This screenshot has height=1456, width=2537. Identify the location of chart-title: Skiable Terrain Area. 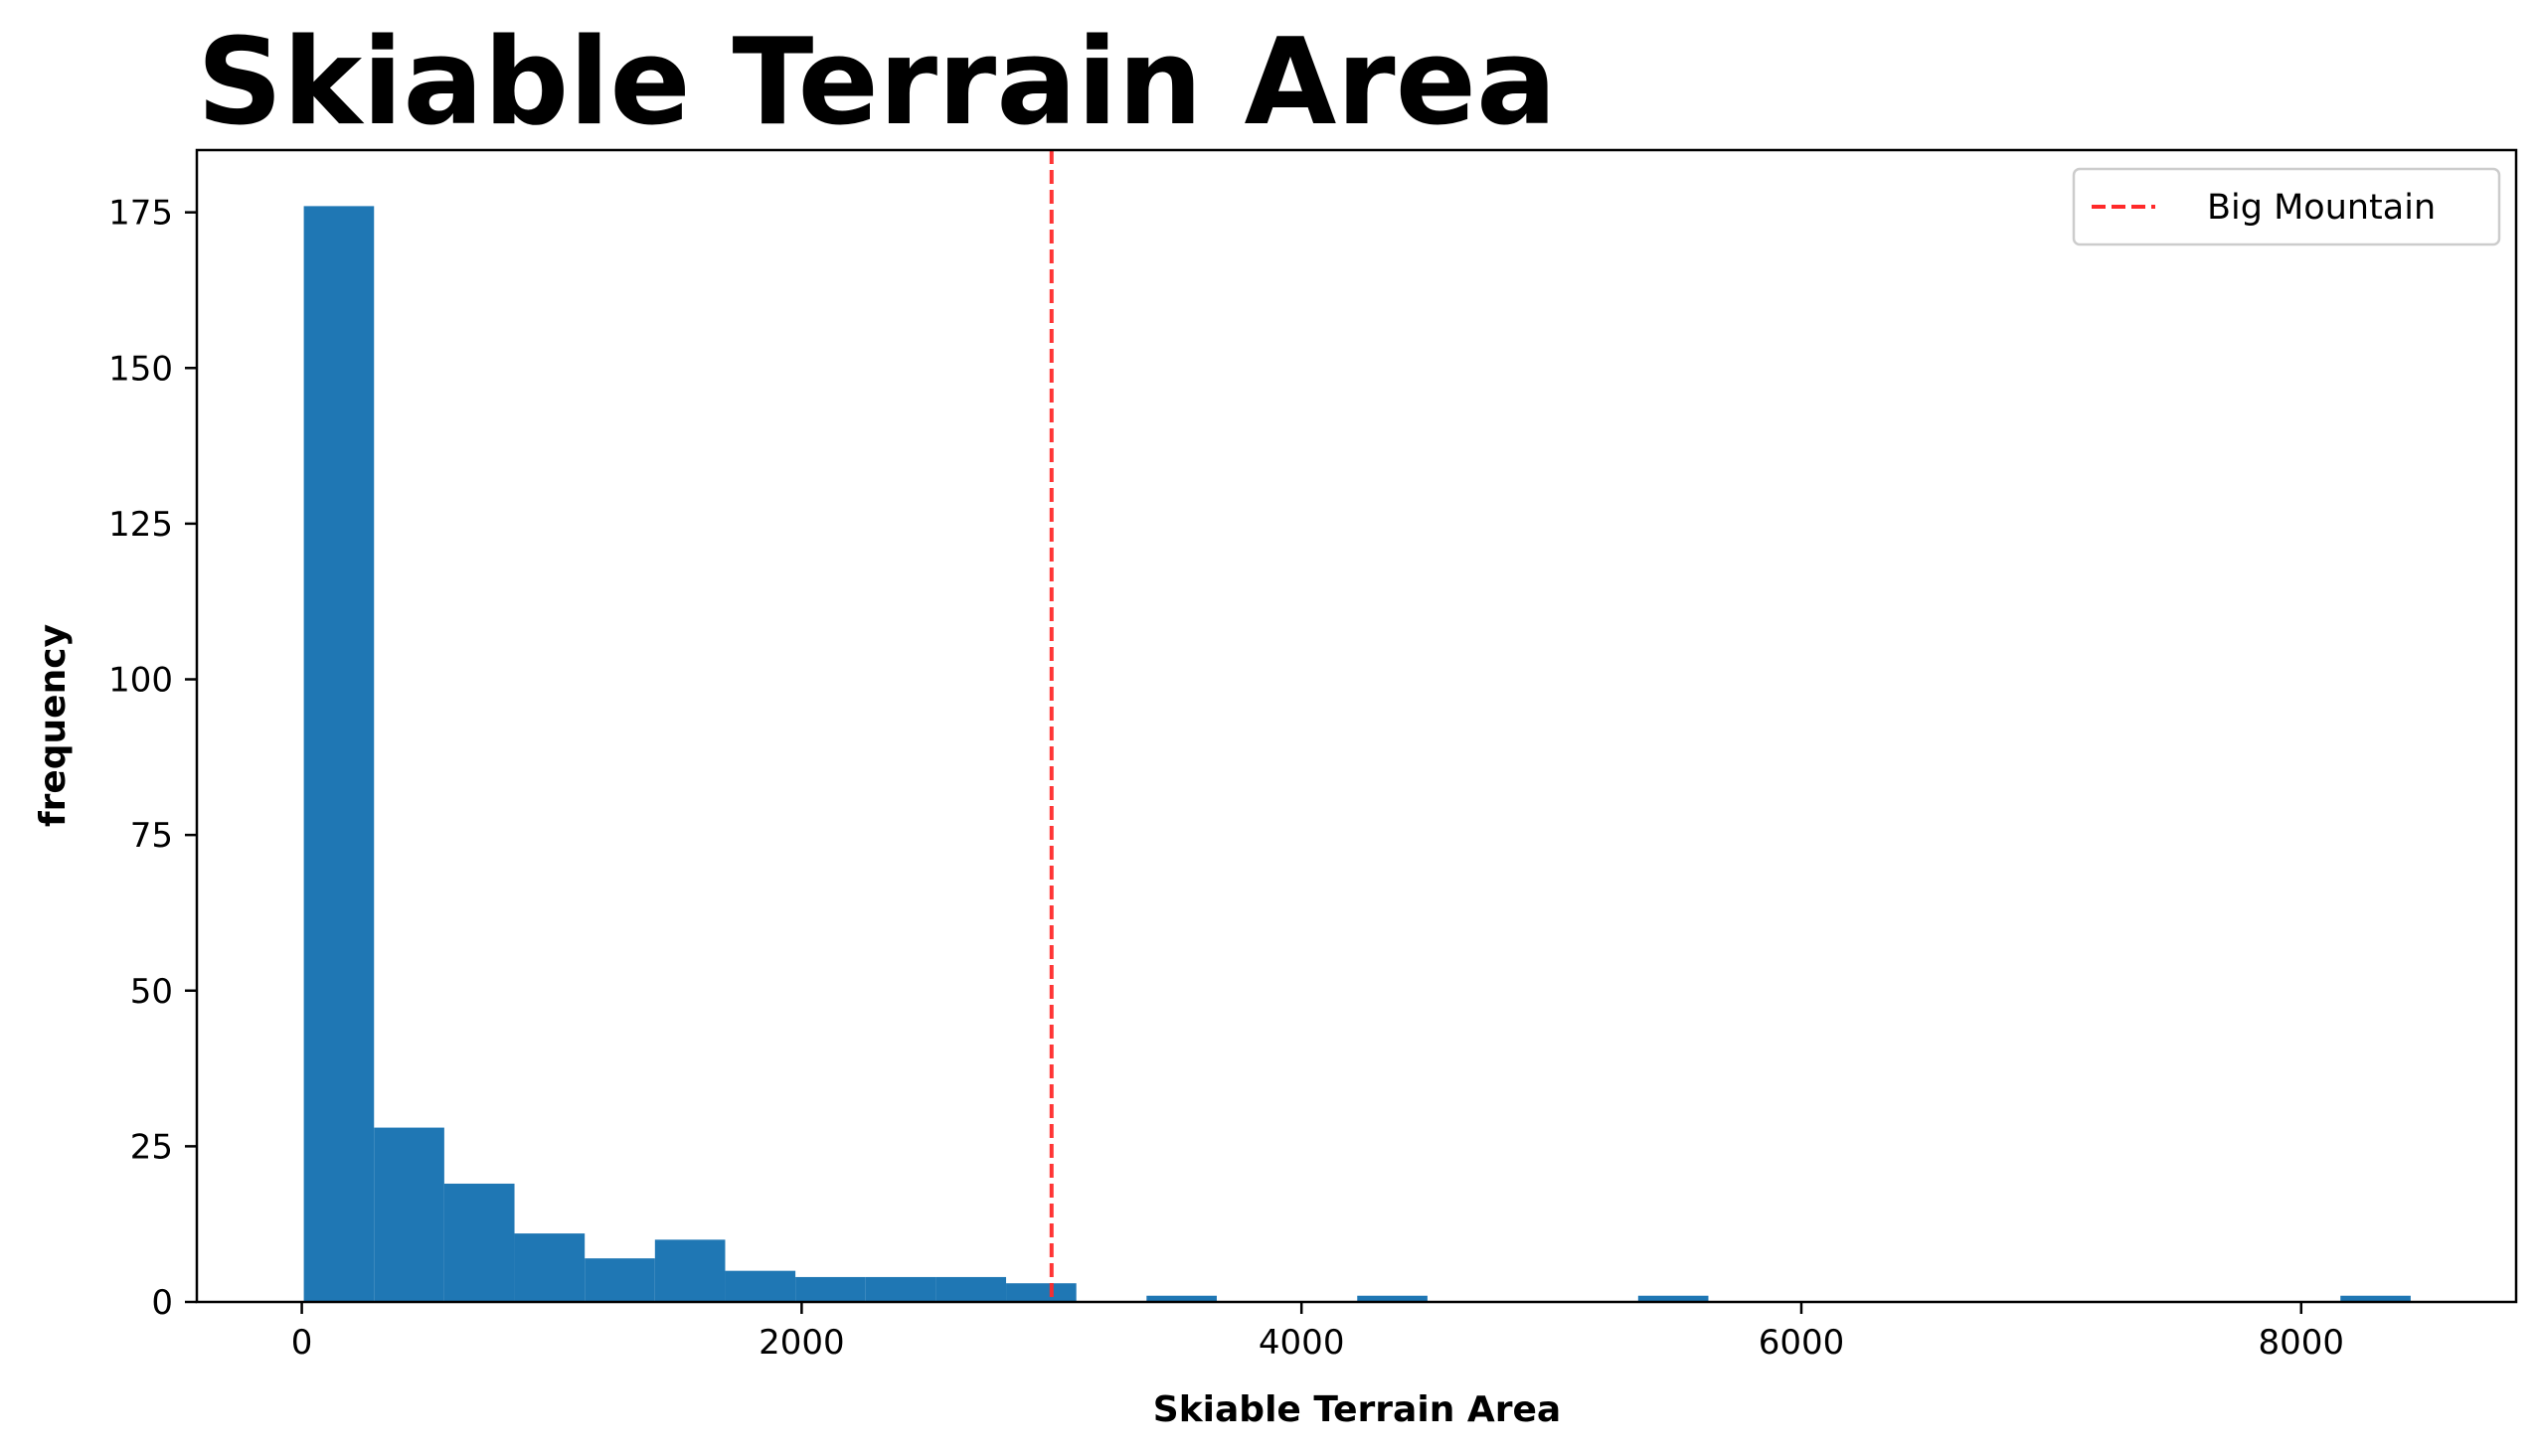
(877, 83).